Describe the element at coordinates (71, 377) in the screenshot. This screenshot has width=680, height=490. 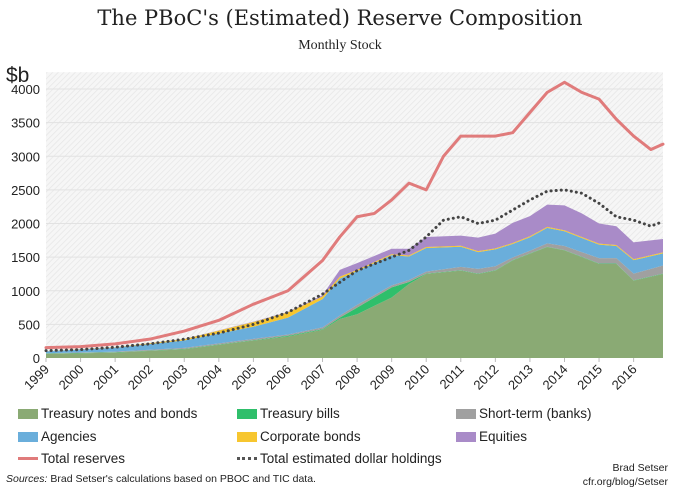
I see `x-tick-label: 2000` at that location.